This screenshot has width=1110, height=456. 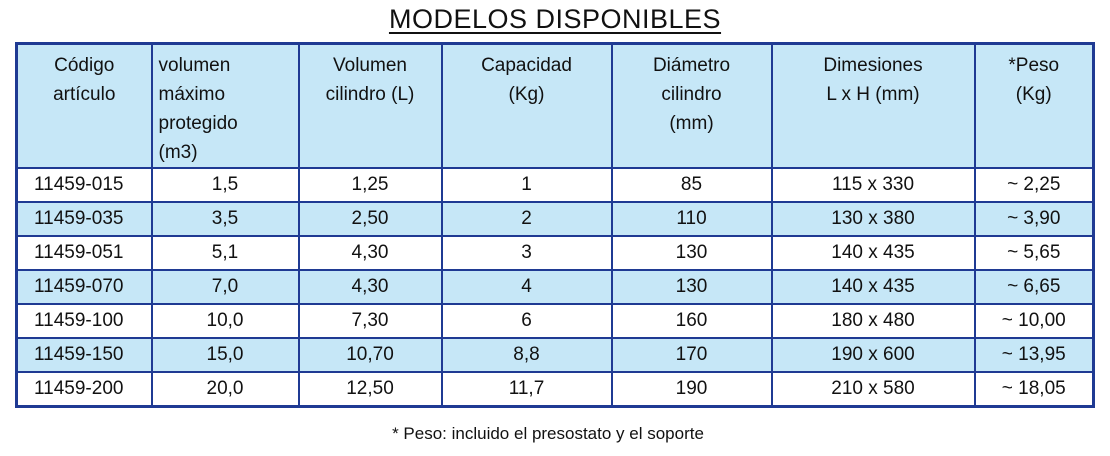 I want to click on header-line: *Peso, so click(x=1034, y=65).